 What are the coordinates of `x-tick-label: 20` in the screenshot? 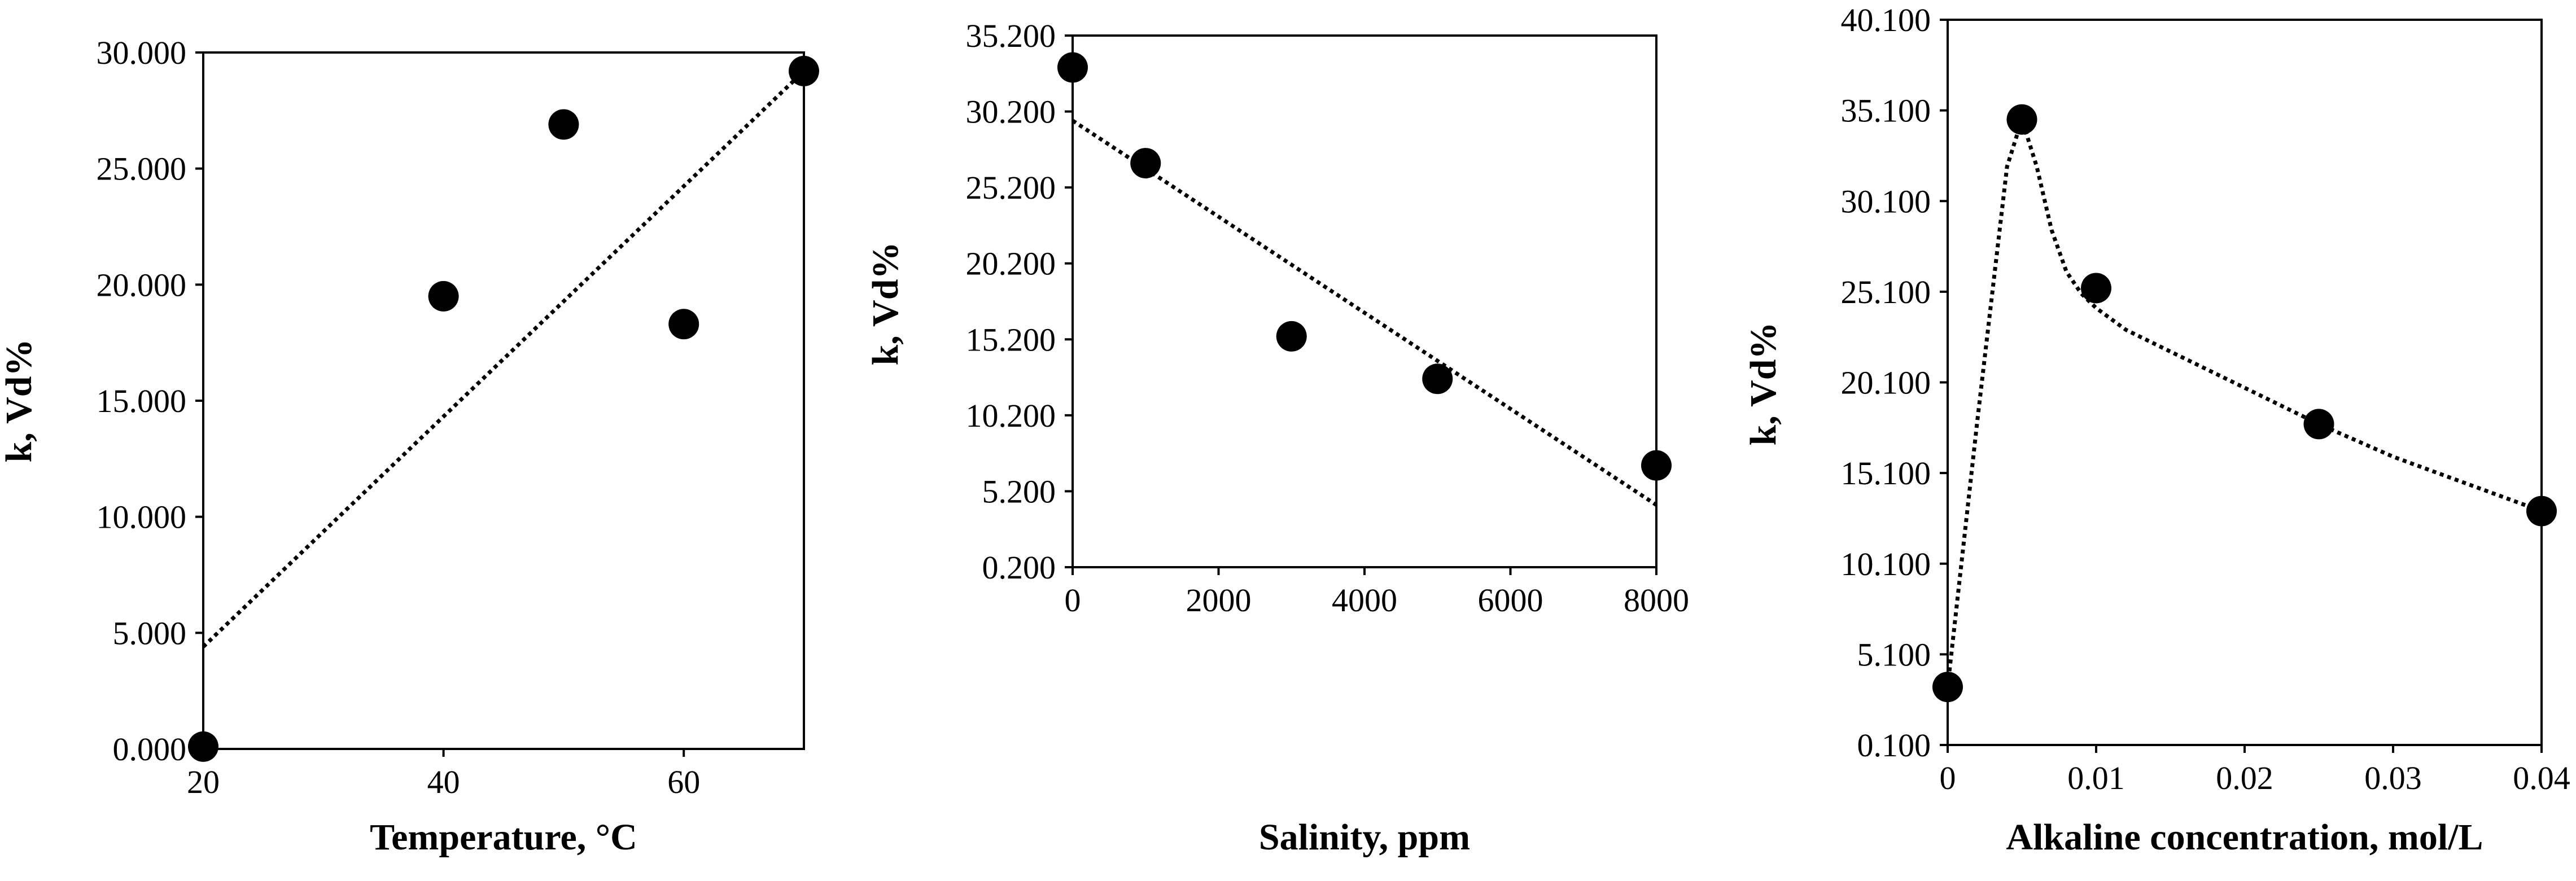 It's located at (203, 782).